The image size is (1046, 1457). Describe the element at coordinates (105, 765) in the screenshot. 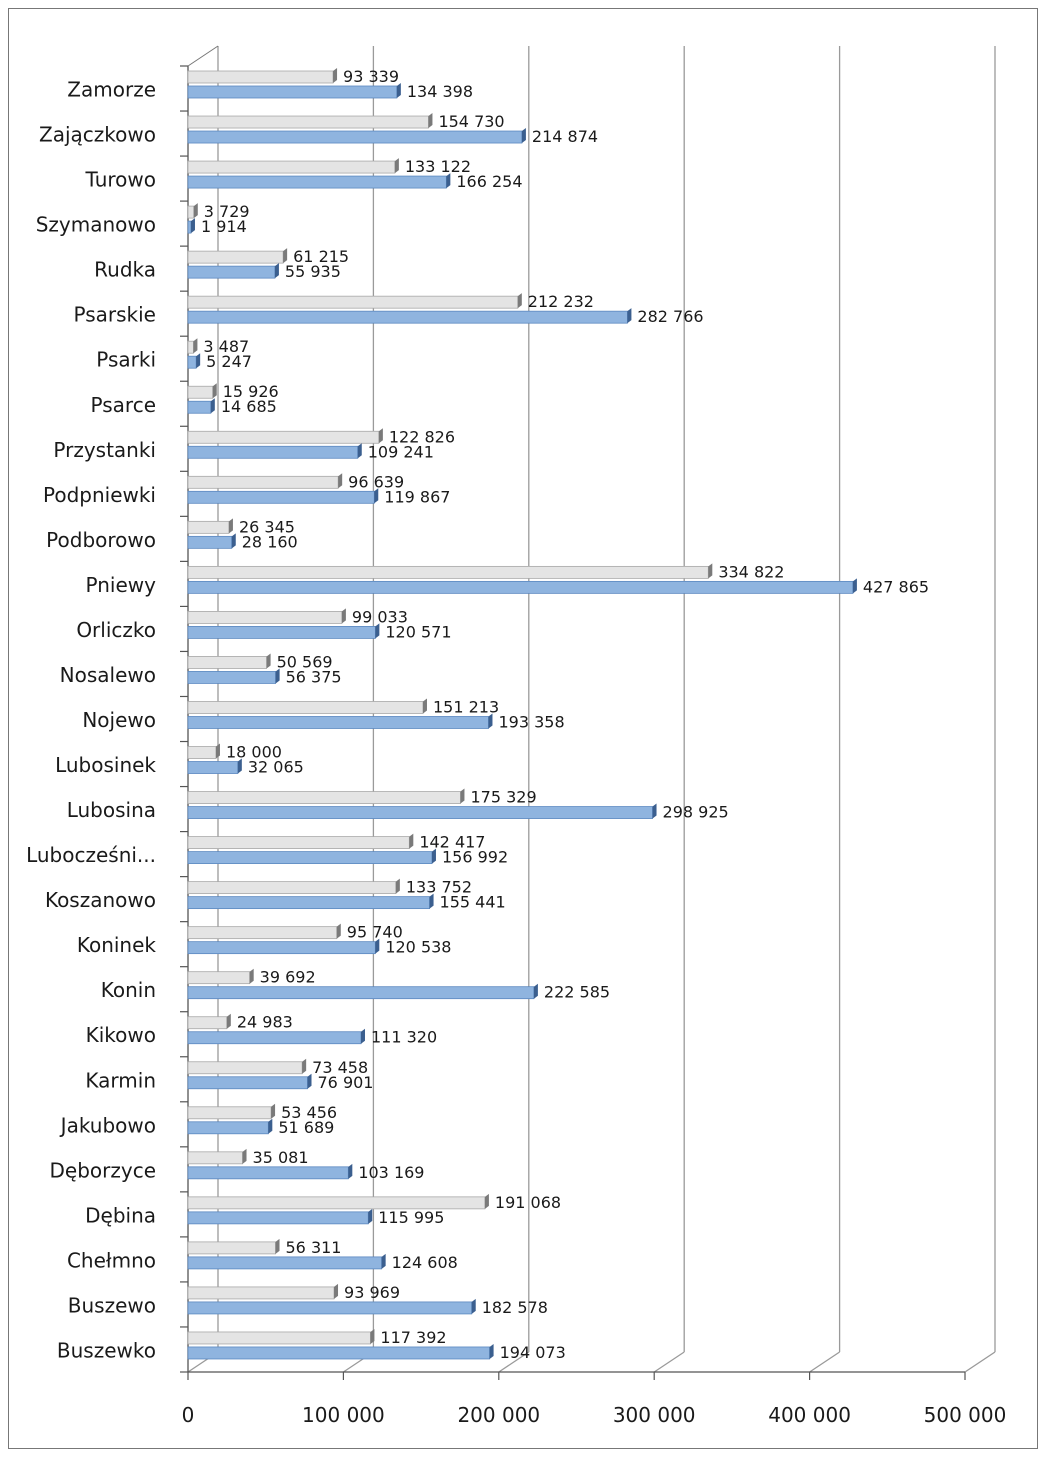

I see `category-label: Lubosinek` at that location.